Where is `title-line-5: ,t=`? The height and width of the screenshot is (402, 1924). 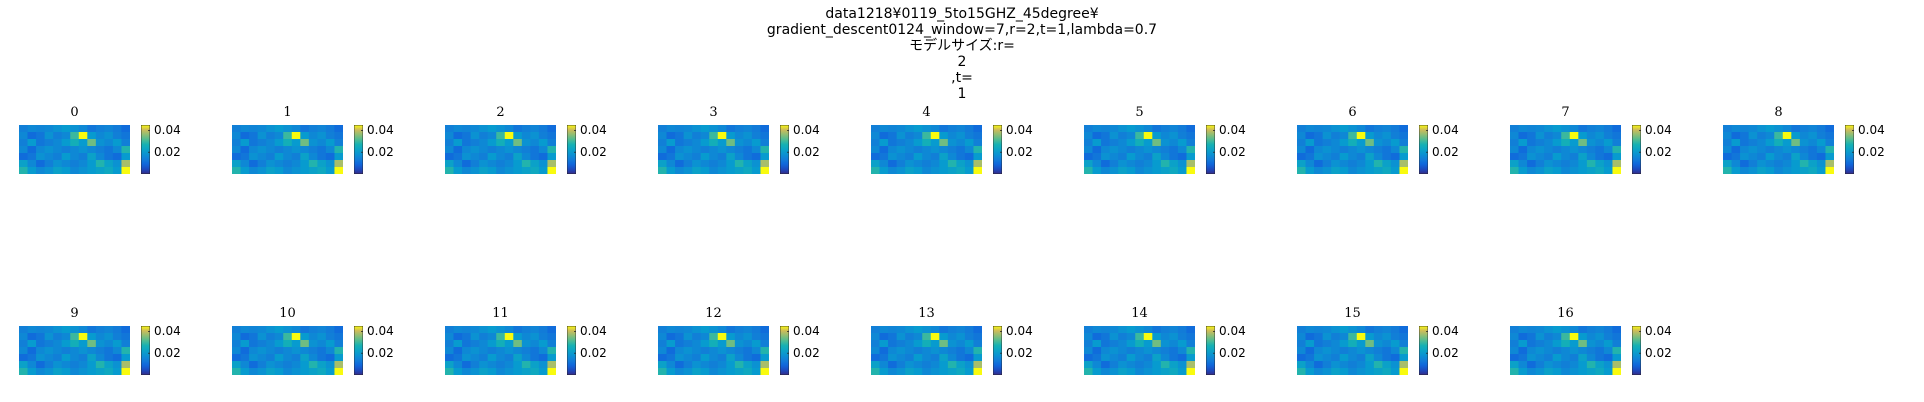
title-line-5: ,t= is located at coordinates (962, 78).